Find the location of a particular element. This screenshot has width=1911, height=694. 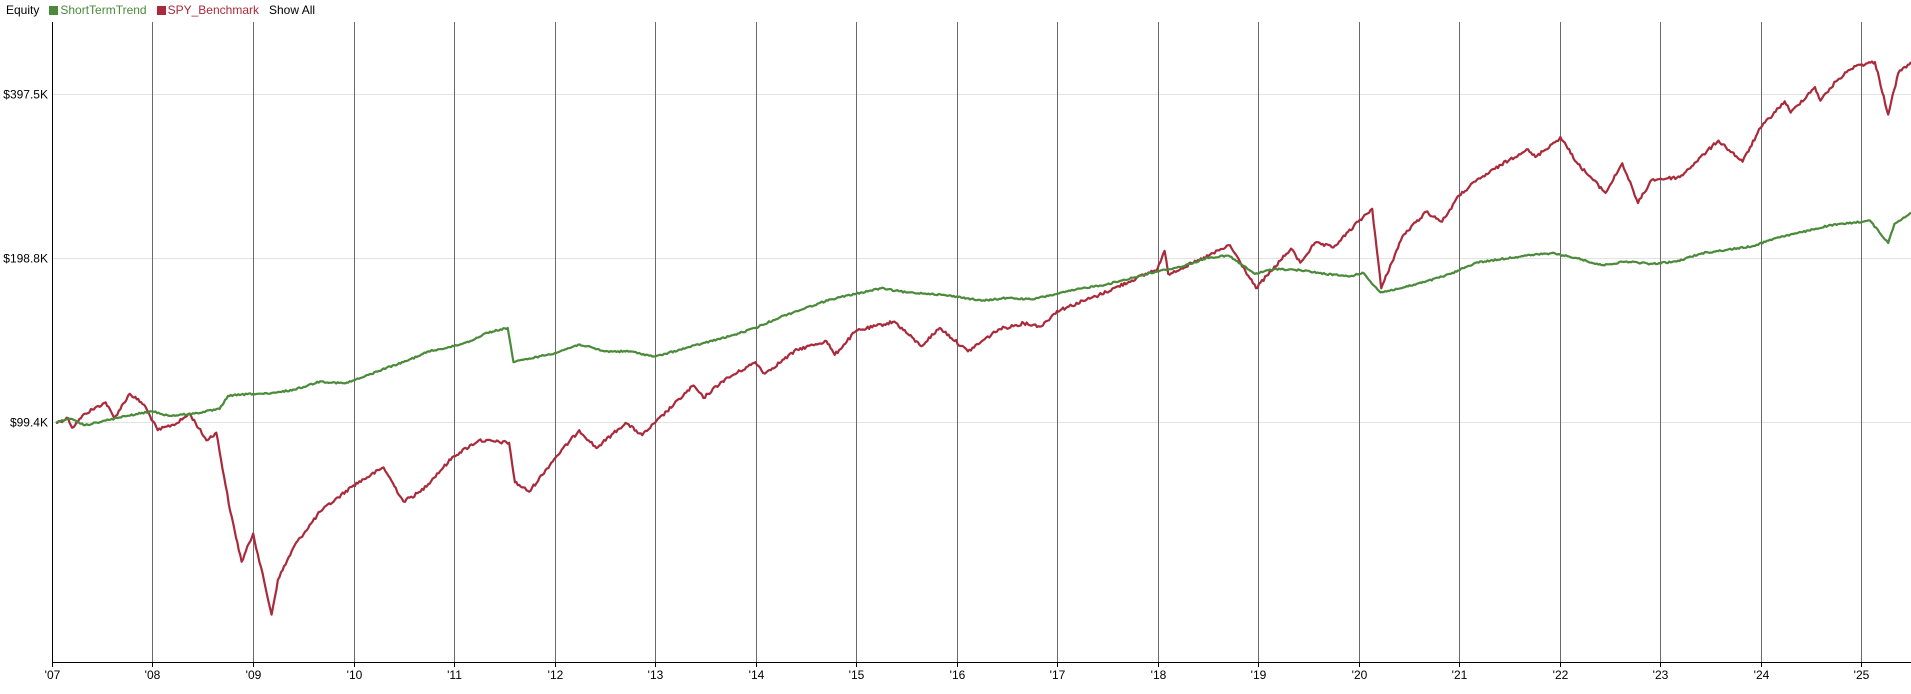

x-tick-label: '19 is located at coordinates (1259, 675).